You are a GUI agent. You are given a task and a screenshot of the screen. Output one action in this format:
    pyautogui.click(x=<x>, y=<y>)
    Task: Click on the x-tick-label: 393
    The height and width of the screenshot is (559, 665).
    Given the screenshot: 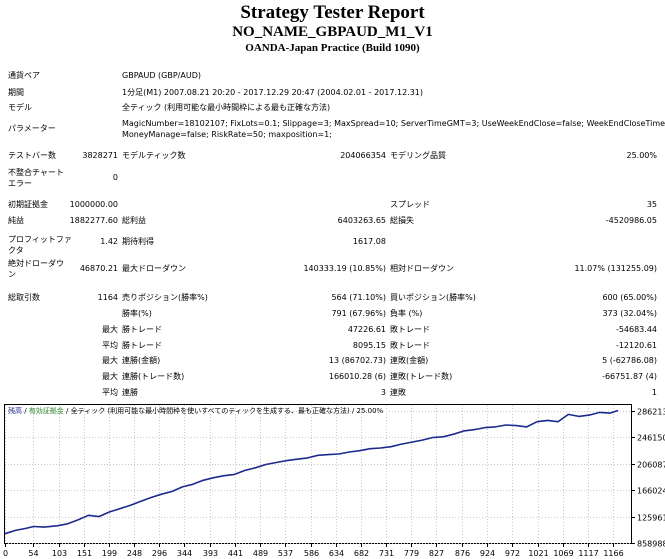 What is the action you would take?
    pyautogui.click(x=210, y=553)
    